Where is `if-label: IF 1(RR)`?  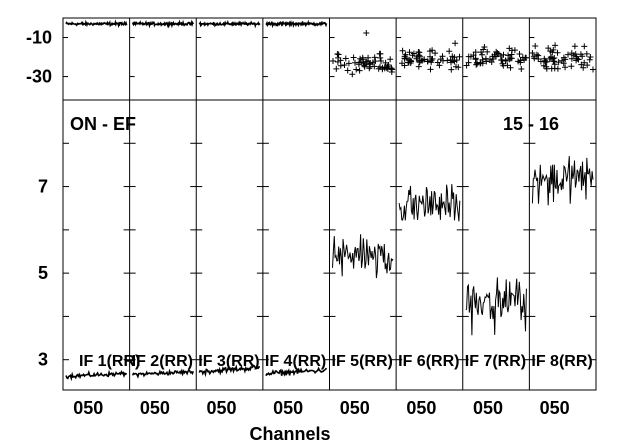
if-label: IF 1(RR) is located at coordinates (109, 361).